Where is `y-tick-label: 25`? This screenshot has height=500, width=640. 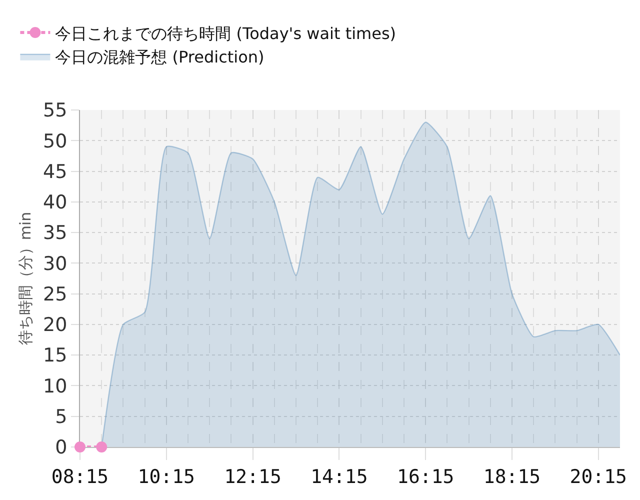 y-tick-label: 25 is located at coordinates (55, 294).